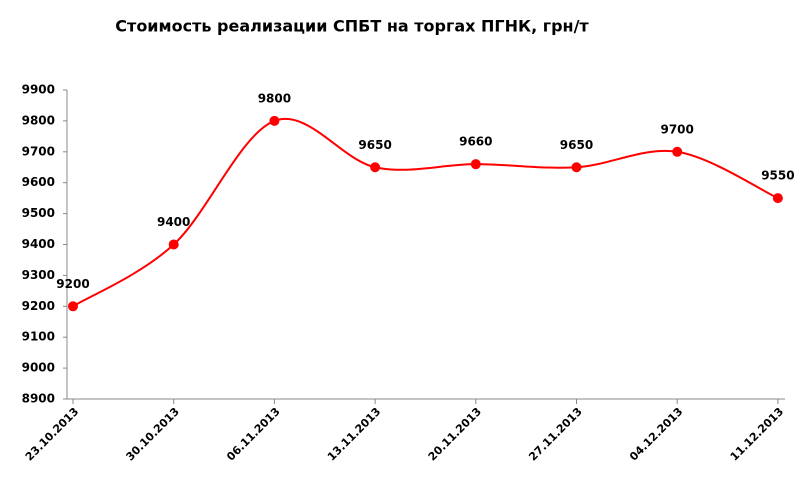 The image size is (799, 485). What do you see at coordinates (38, 306) in the screenshot?
I see `y-tick-label: 9200` at bounding box center [38, 306].